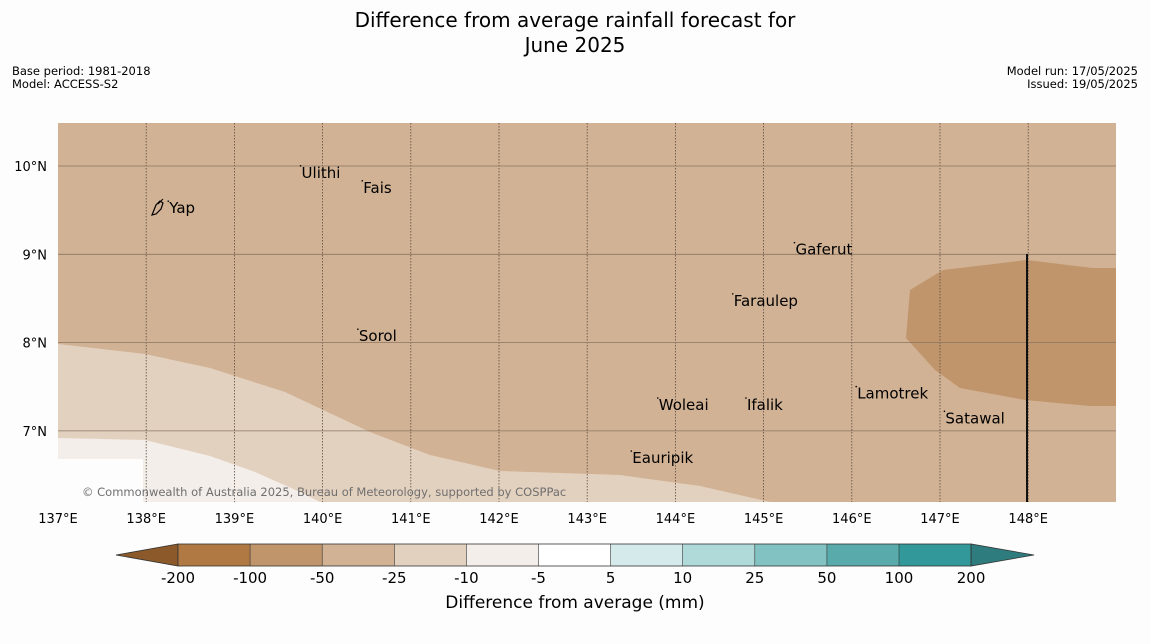  What do you see at coordinates (1072, 71) in the screenshot?
I see `model-run: Model run: 17/05/2025` at bounding box center [1072, 71].